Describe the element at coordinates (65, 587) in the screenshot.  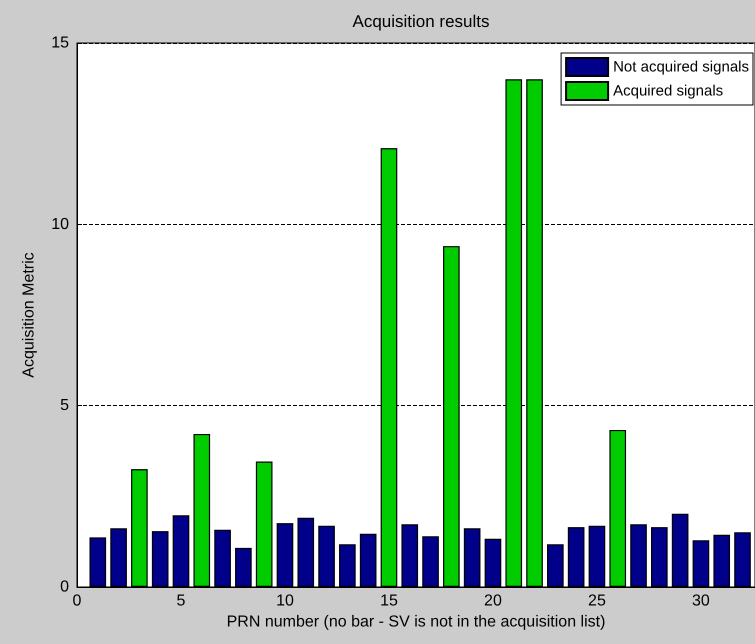
I see `y-tick-label: 0` at that location.